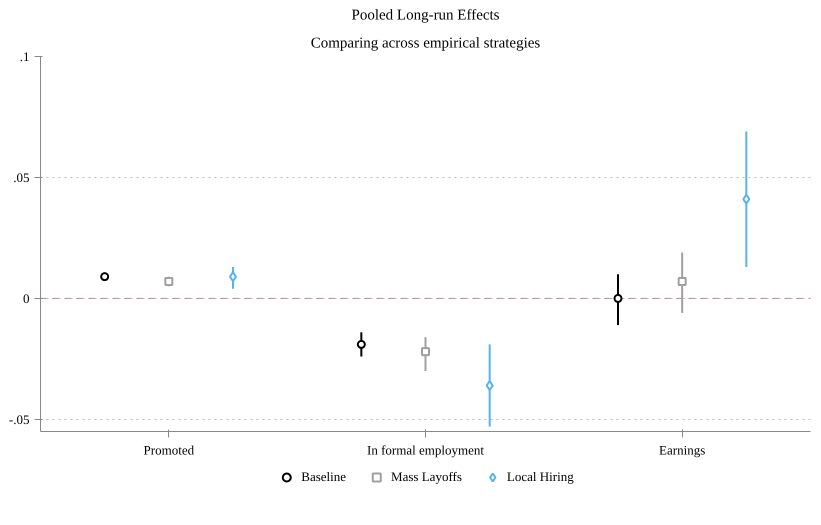 This screenshot has width=821, height=525. What do you see at coordinates (25, 56) in the screenshot?
I see `y-tick-label: .1` at bounding box center [25, 56].